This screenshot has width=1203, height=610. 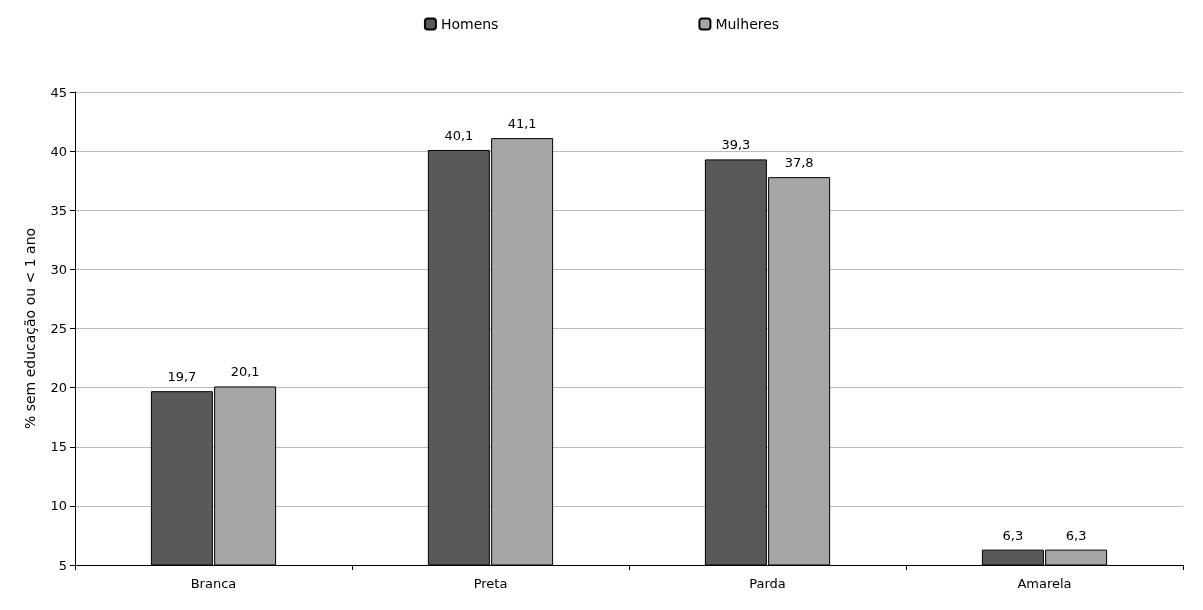 I want to click on y-tick-label: 10, so click(x=58, y=506).